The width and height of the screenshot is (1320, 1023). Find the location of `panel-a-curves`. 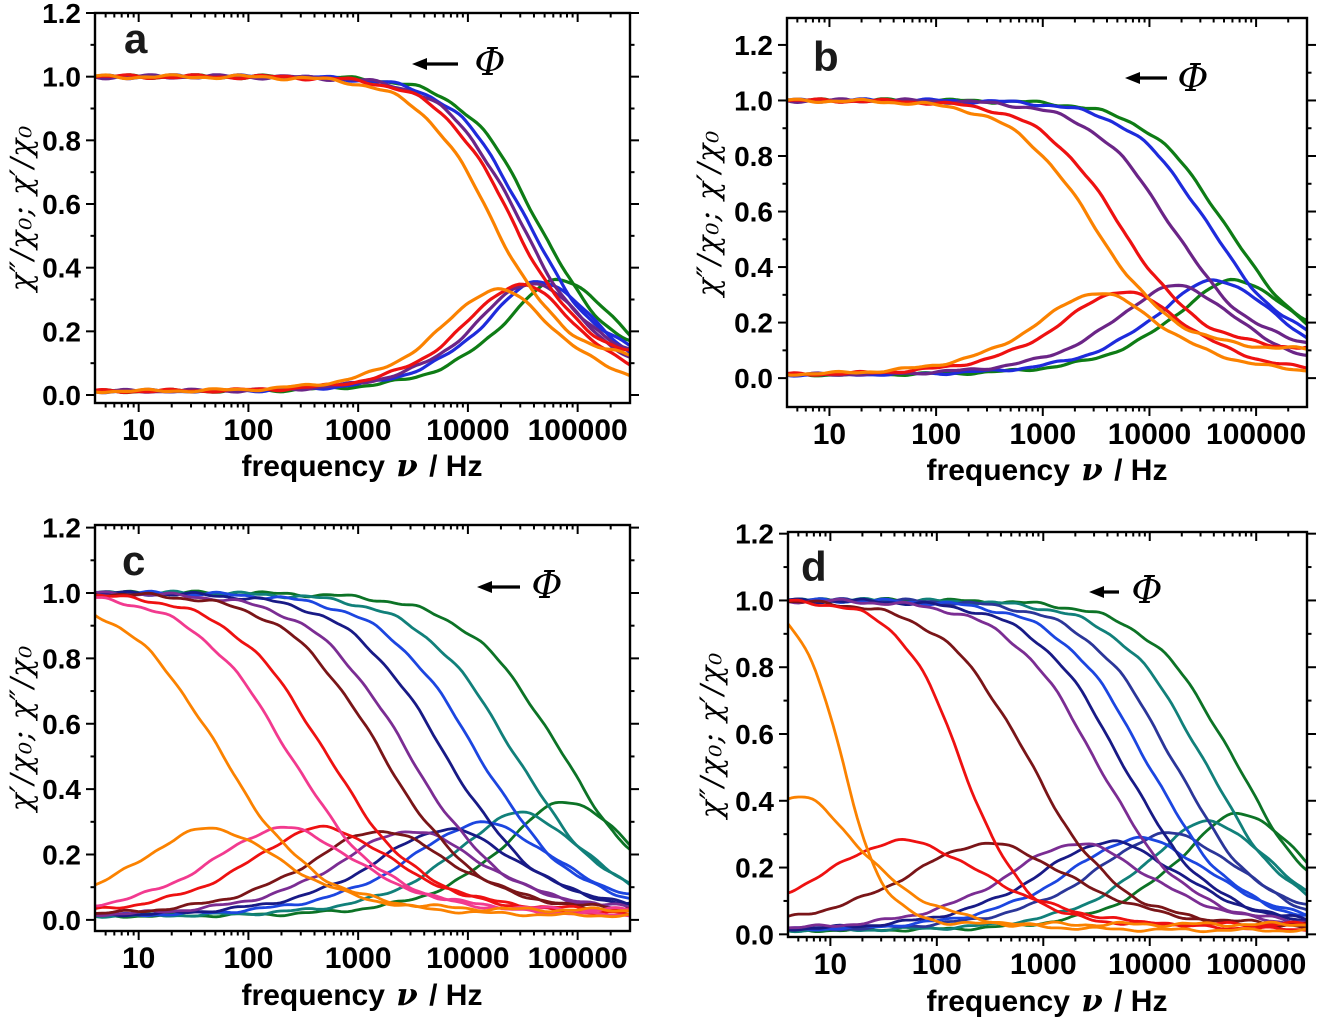

panel-a-curves is located at coordinates (362, 234).